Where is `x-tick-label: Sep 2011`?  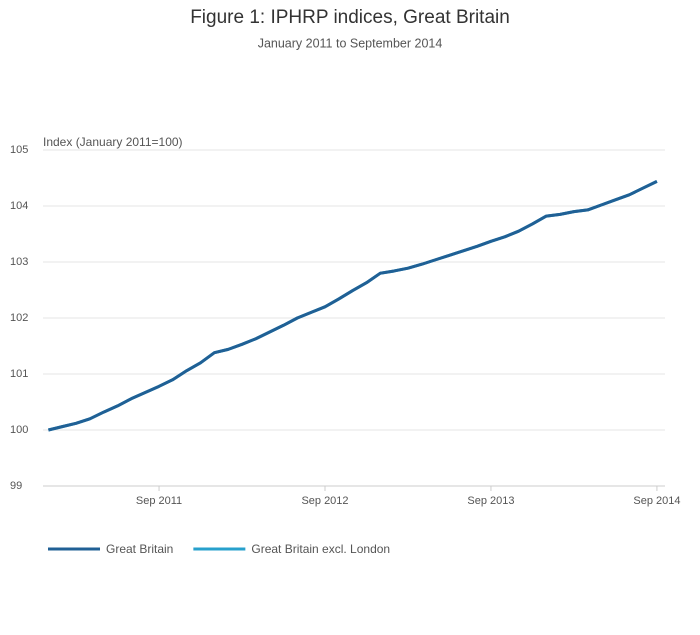
x-tick-label: Sep 2011 is located at coordinates (159, 501).